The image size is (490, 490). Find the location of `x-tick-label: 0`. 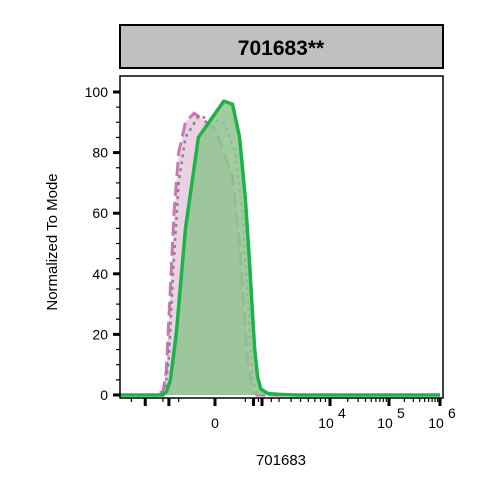

x-tick-label: 0 is located at coordinates (215, 423).